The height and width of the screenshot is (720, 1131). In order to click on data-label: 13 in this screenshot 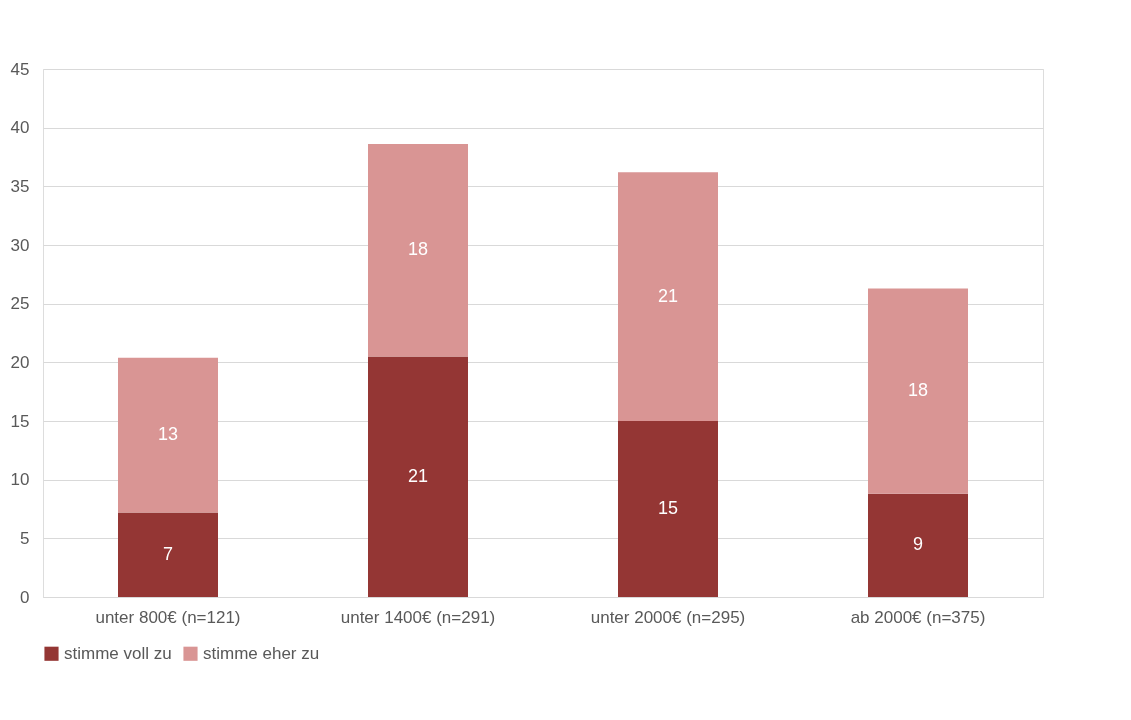, I will do `click(168, 434)`.